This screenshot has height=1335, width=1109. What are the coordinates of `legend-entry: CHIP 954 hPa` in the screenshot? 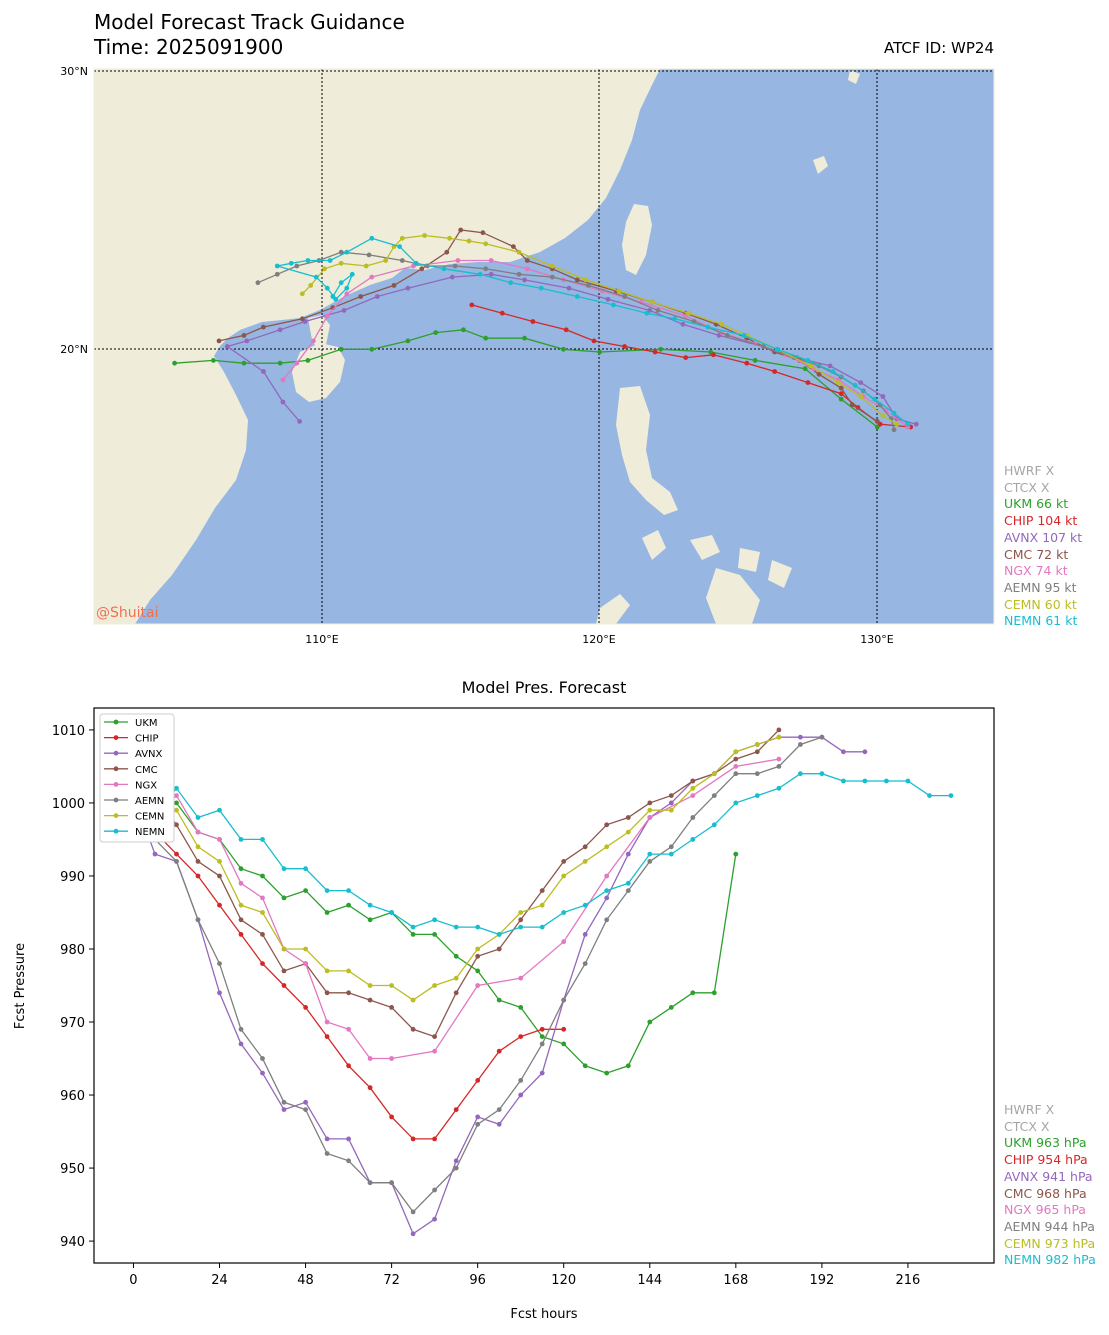 It's located at (1046, 1160).